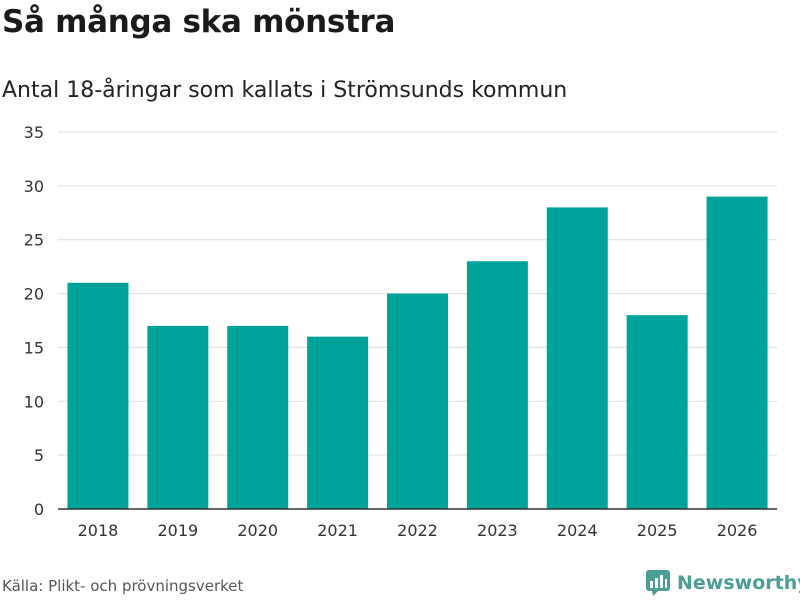 This screenshot has width=800, height=600. What do you see at coordinates (177, 530) in the screenshot?
I see `x-tick-label: 2019` at bounding box center [177, 530].